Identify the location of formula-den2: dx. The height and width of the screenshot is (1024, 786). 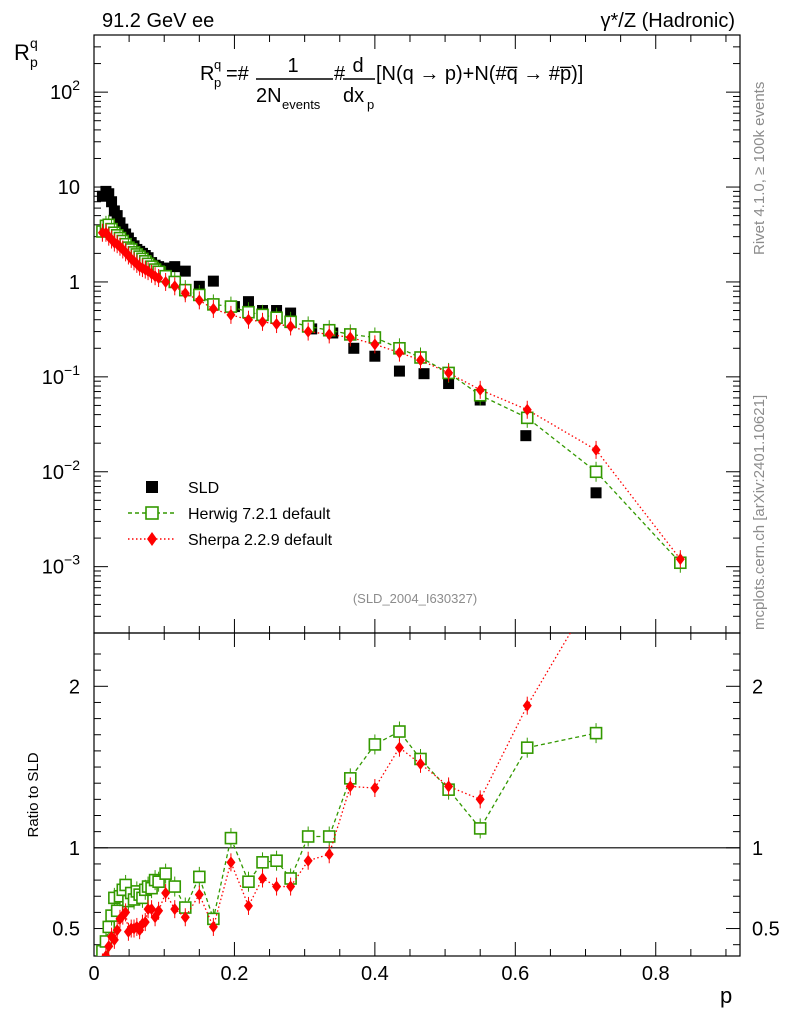
(353, 96).